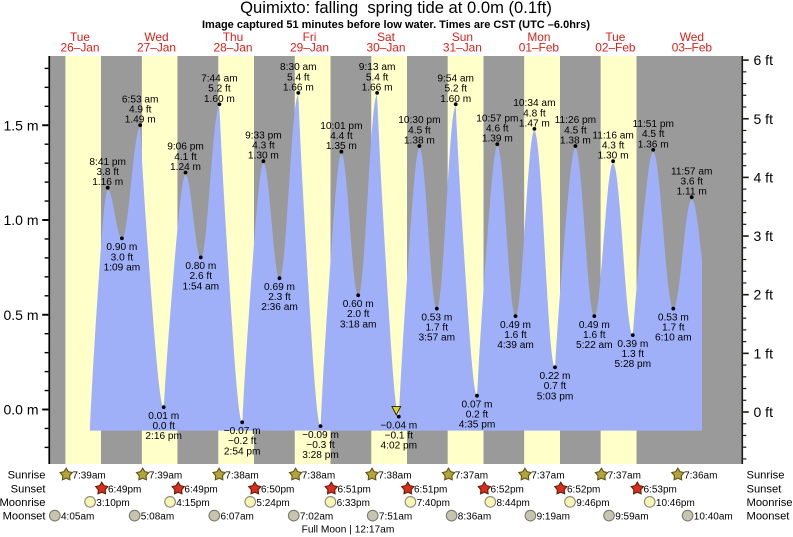 The image size is (793, 537). I want to click on svg-text: Sun, so click(462, 37).